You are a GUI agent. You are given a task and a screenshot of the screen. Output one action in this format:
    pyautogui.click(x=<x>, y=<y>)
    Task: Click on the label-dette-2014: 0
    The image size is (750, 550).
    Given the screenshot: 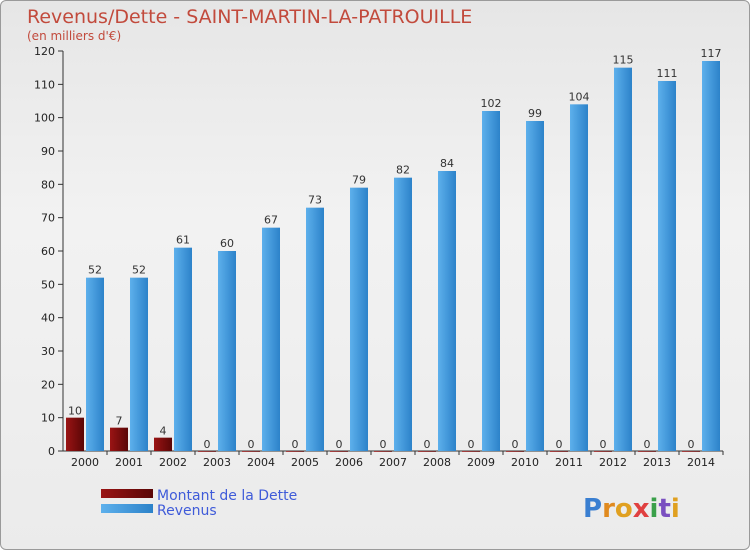 What is the action you would take?
    pyautogui.click(x=691, y=444)
    